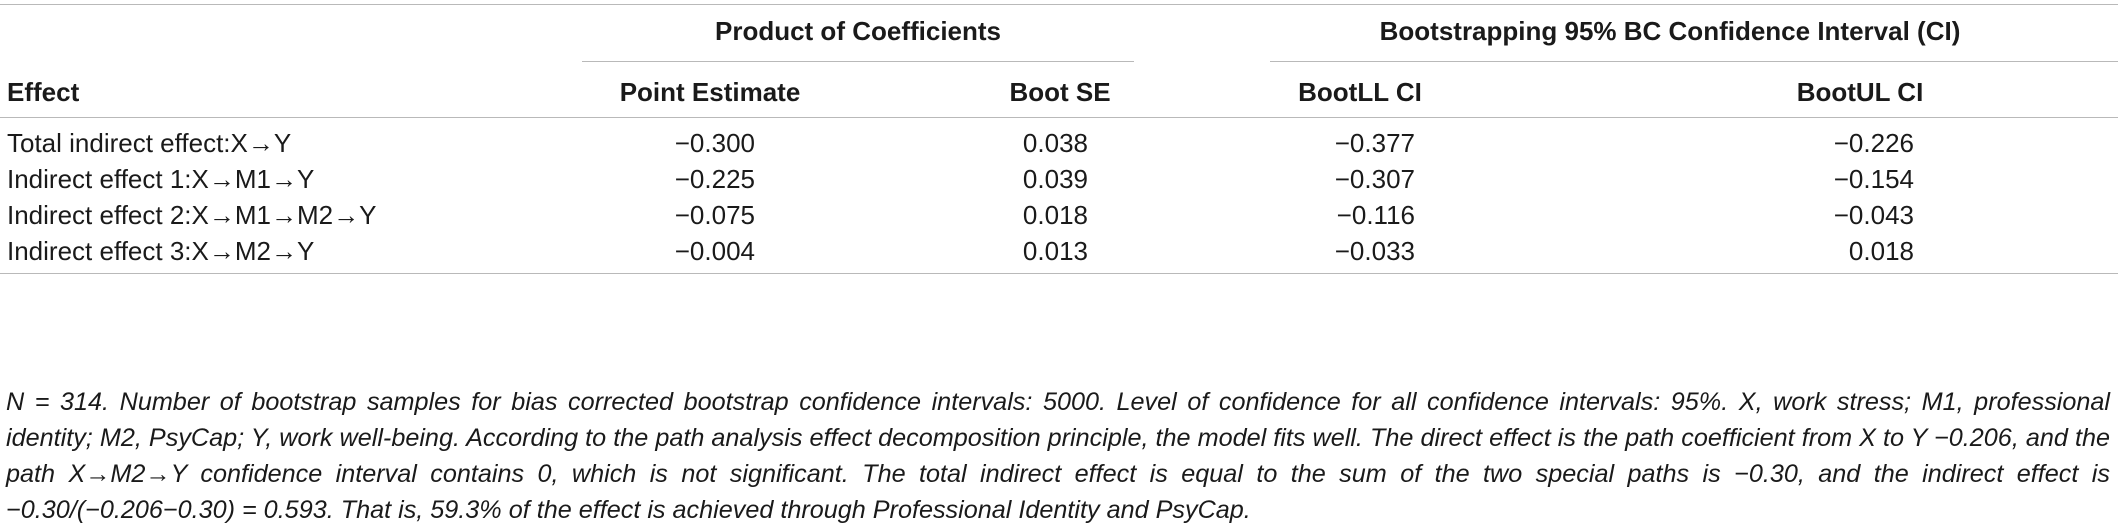 This screenshot has height=532, width=2118. What do you see at coordinates (714, 179) in the screenshot?
I see `table-row-2-point-estimate: −0.225` at bounding box center [714, 179].